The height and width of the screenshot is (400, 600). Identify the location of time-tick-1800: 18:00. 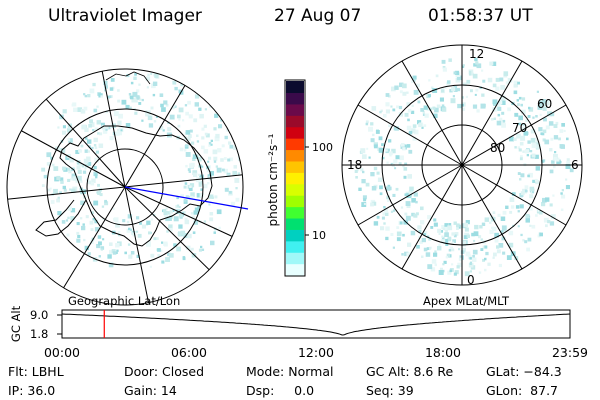
(443, 352).